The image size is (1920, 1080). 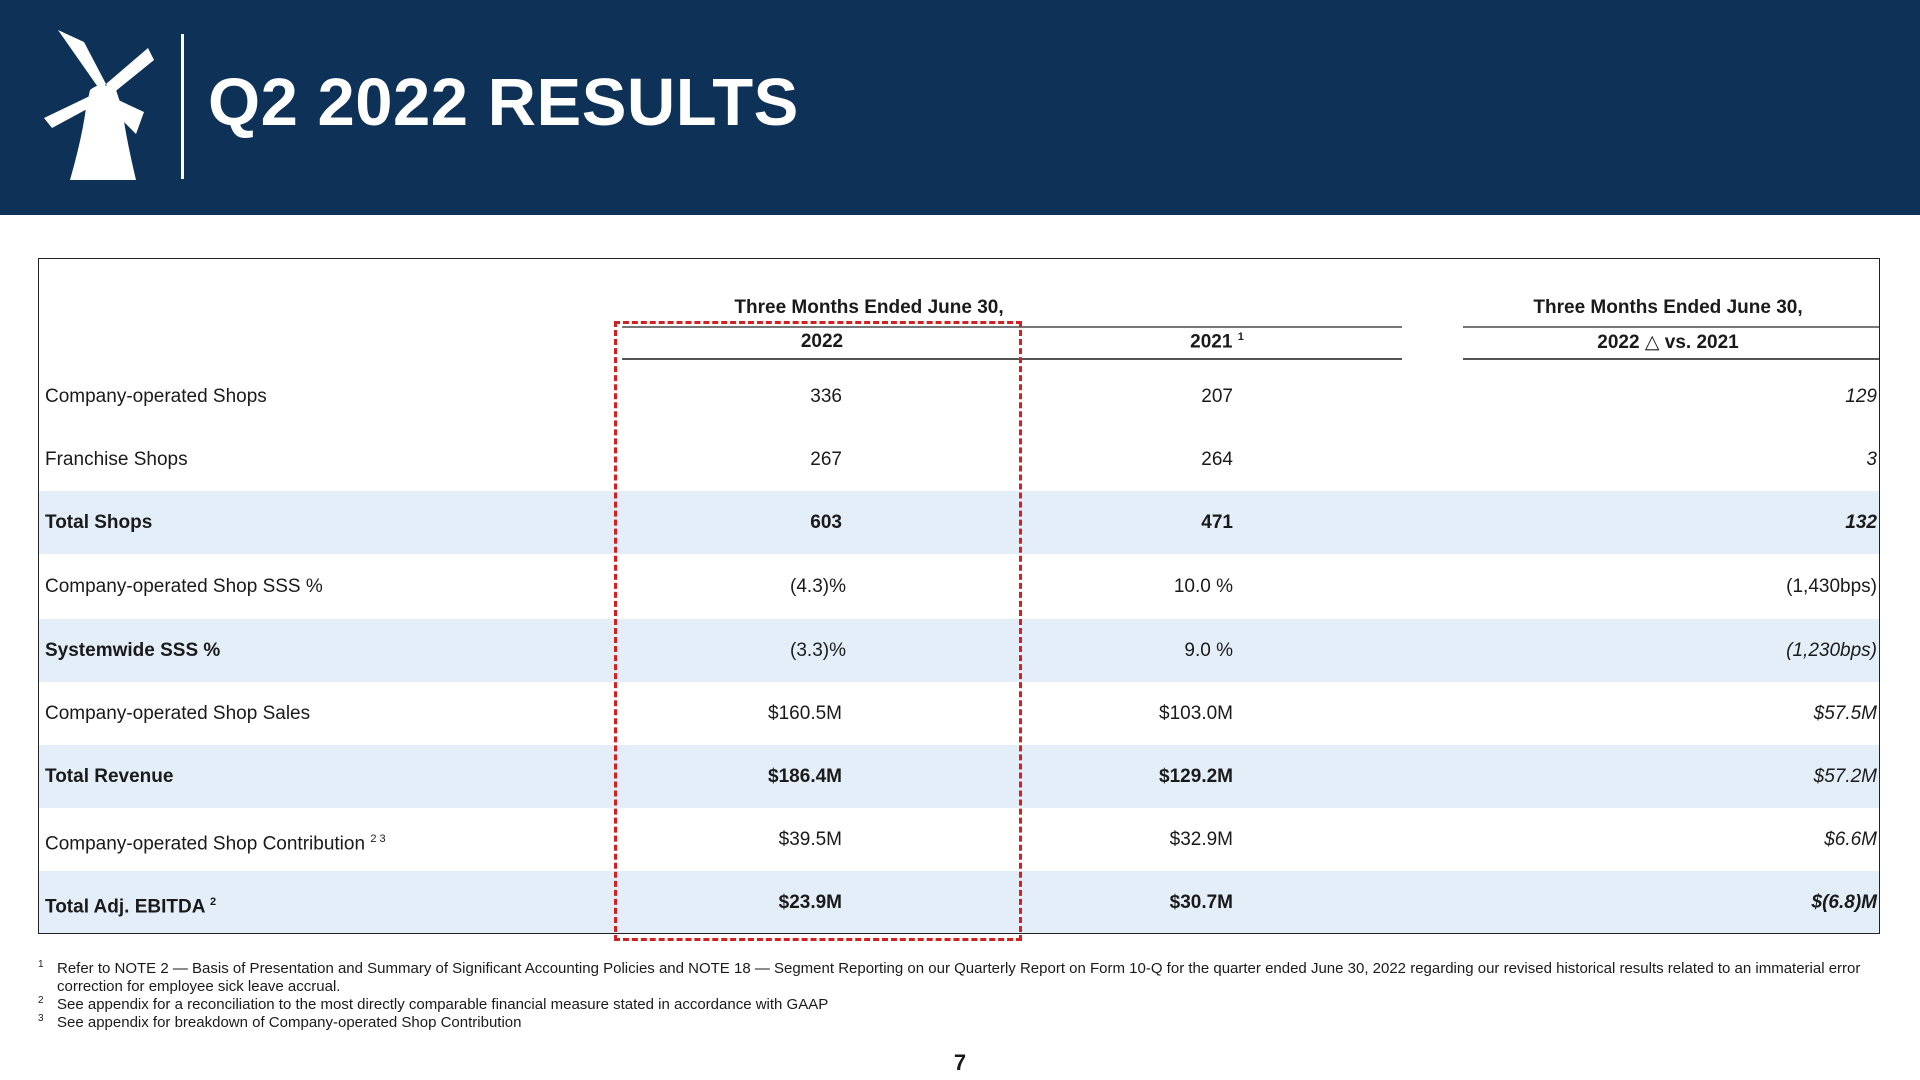 I want to click on value-delta: $57.2M, so click(x=1845, y=776).